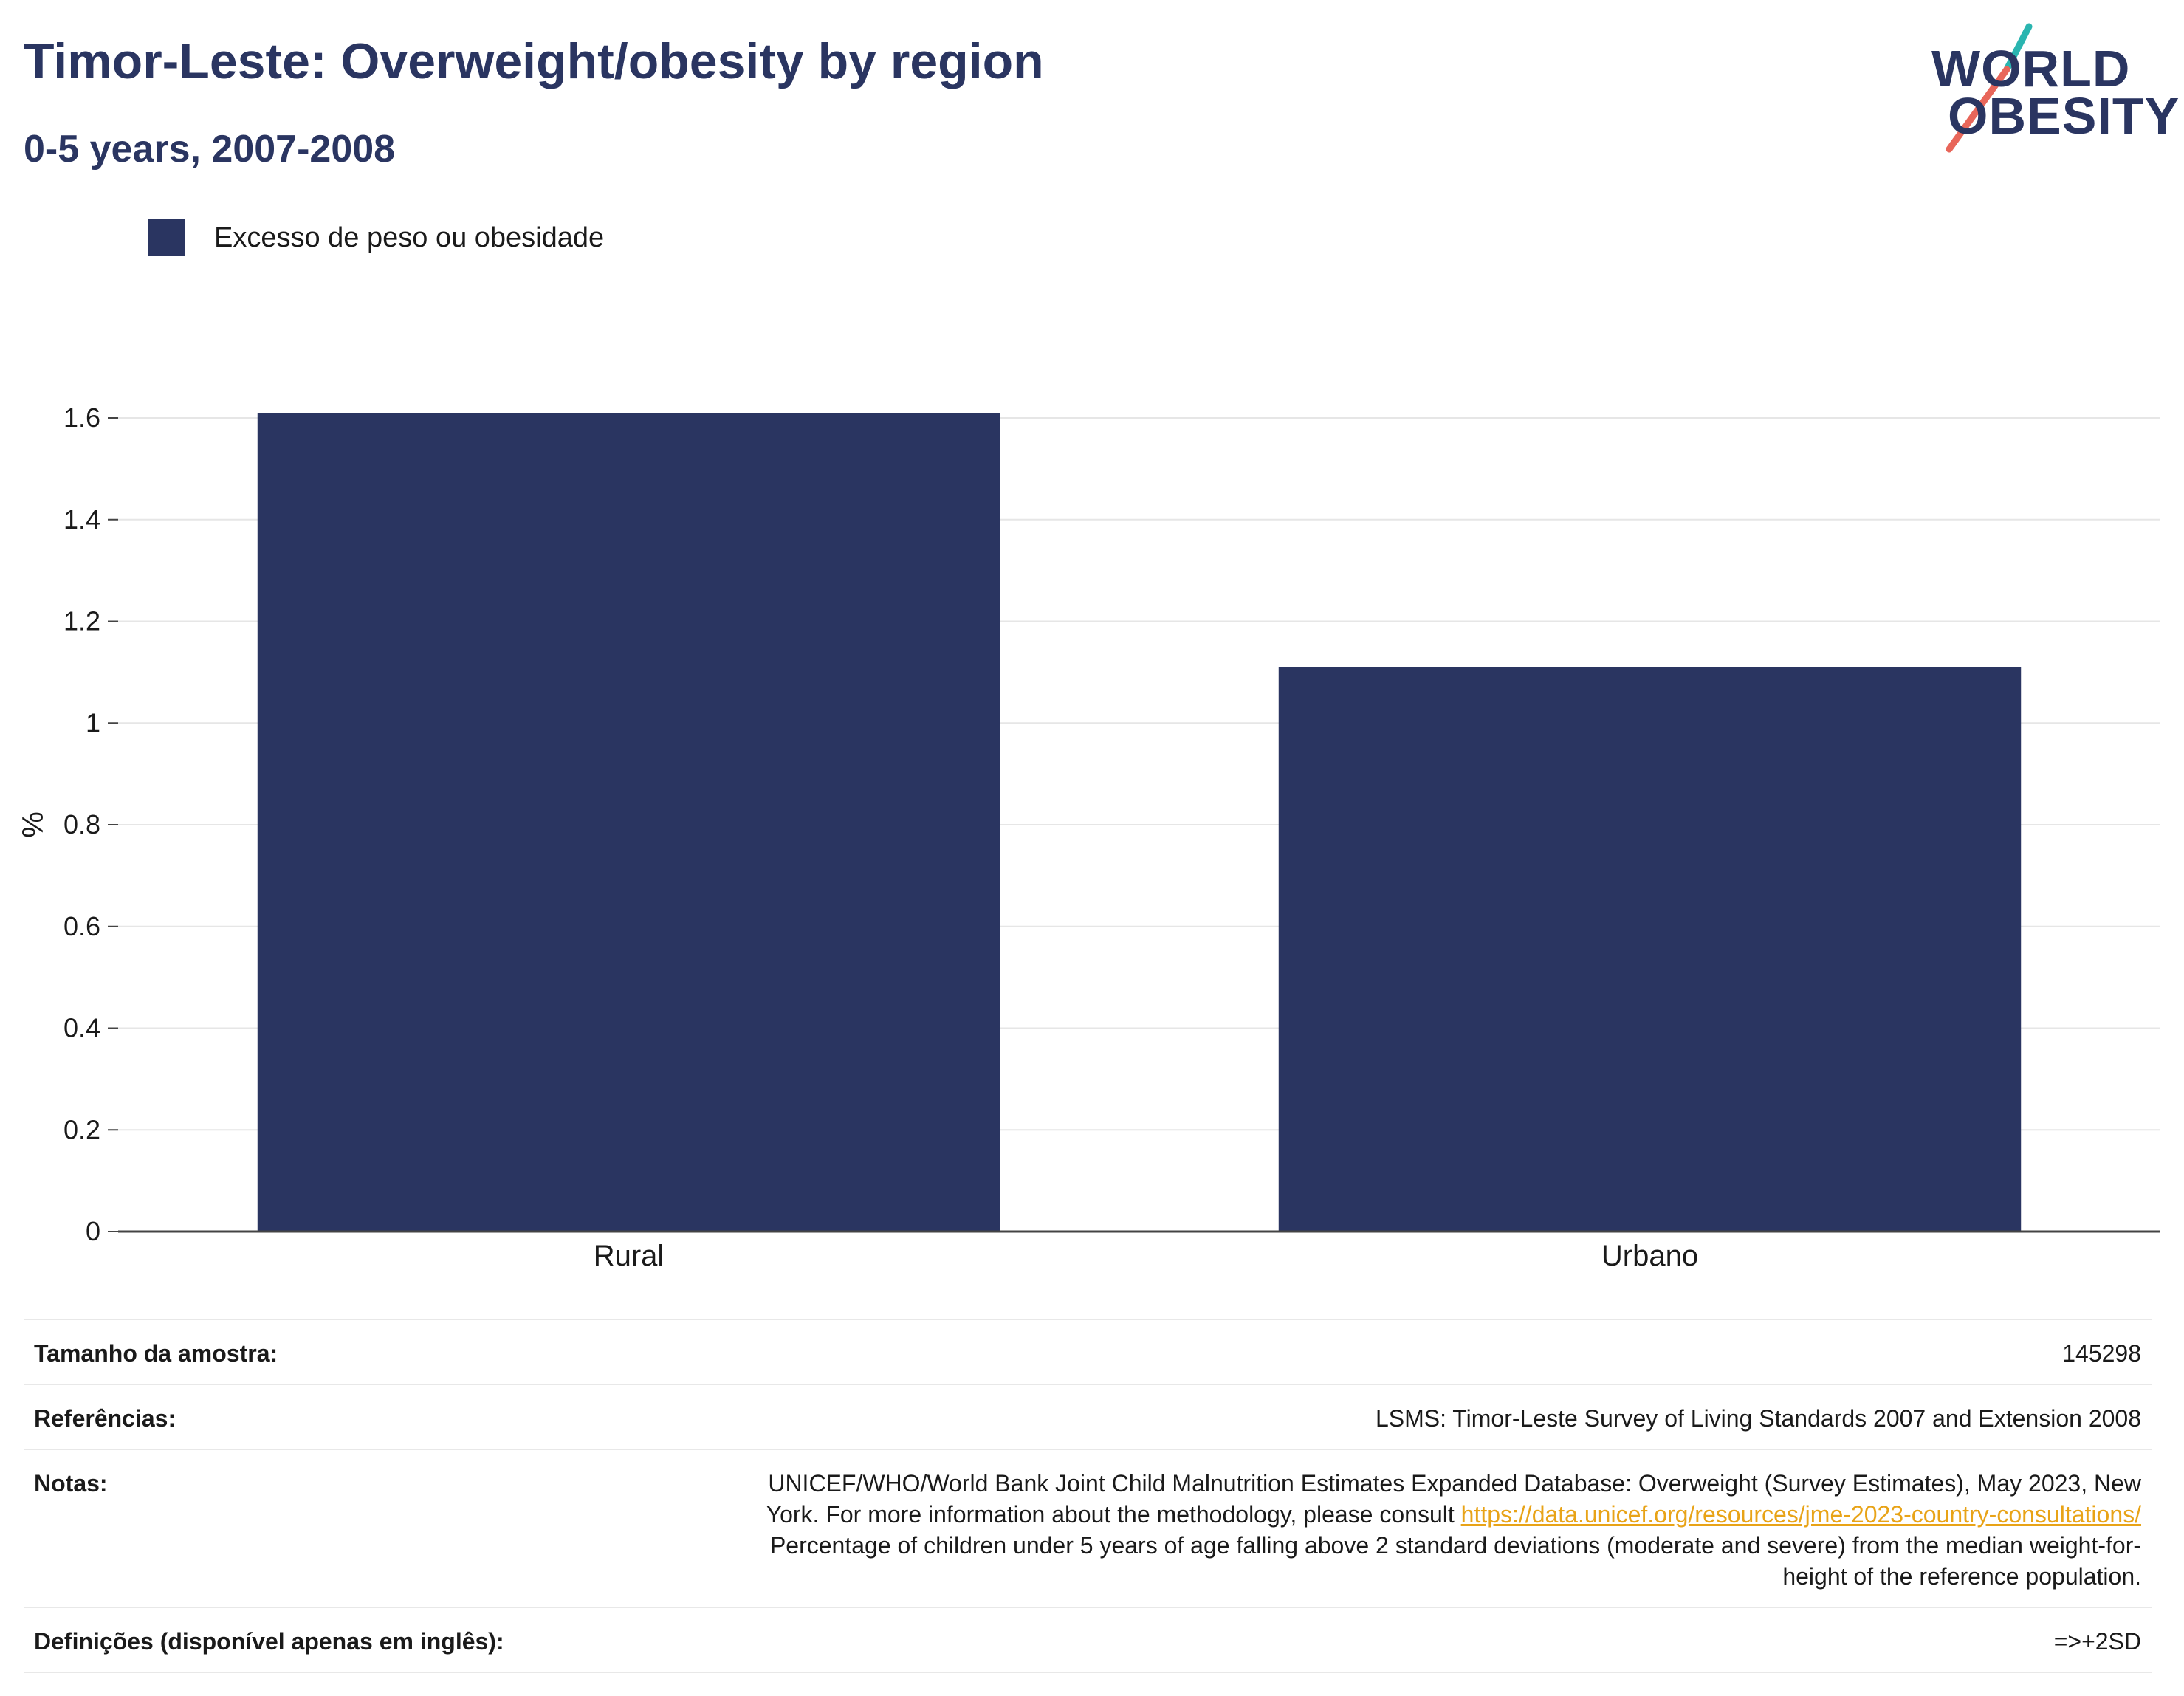 The image size is (2184, 1696). I want to click on notes-label: Notas:, so click(71, 1483).